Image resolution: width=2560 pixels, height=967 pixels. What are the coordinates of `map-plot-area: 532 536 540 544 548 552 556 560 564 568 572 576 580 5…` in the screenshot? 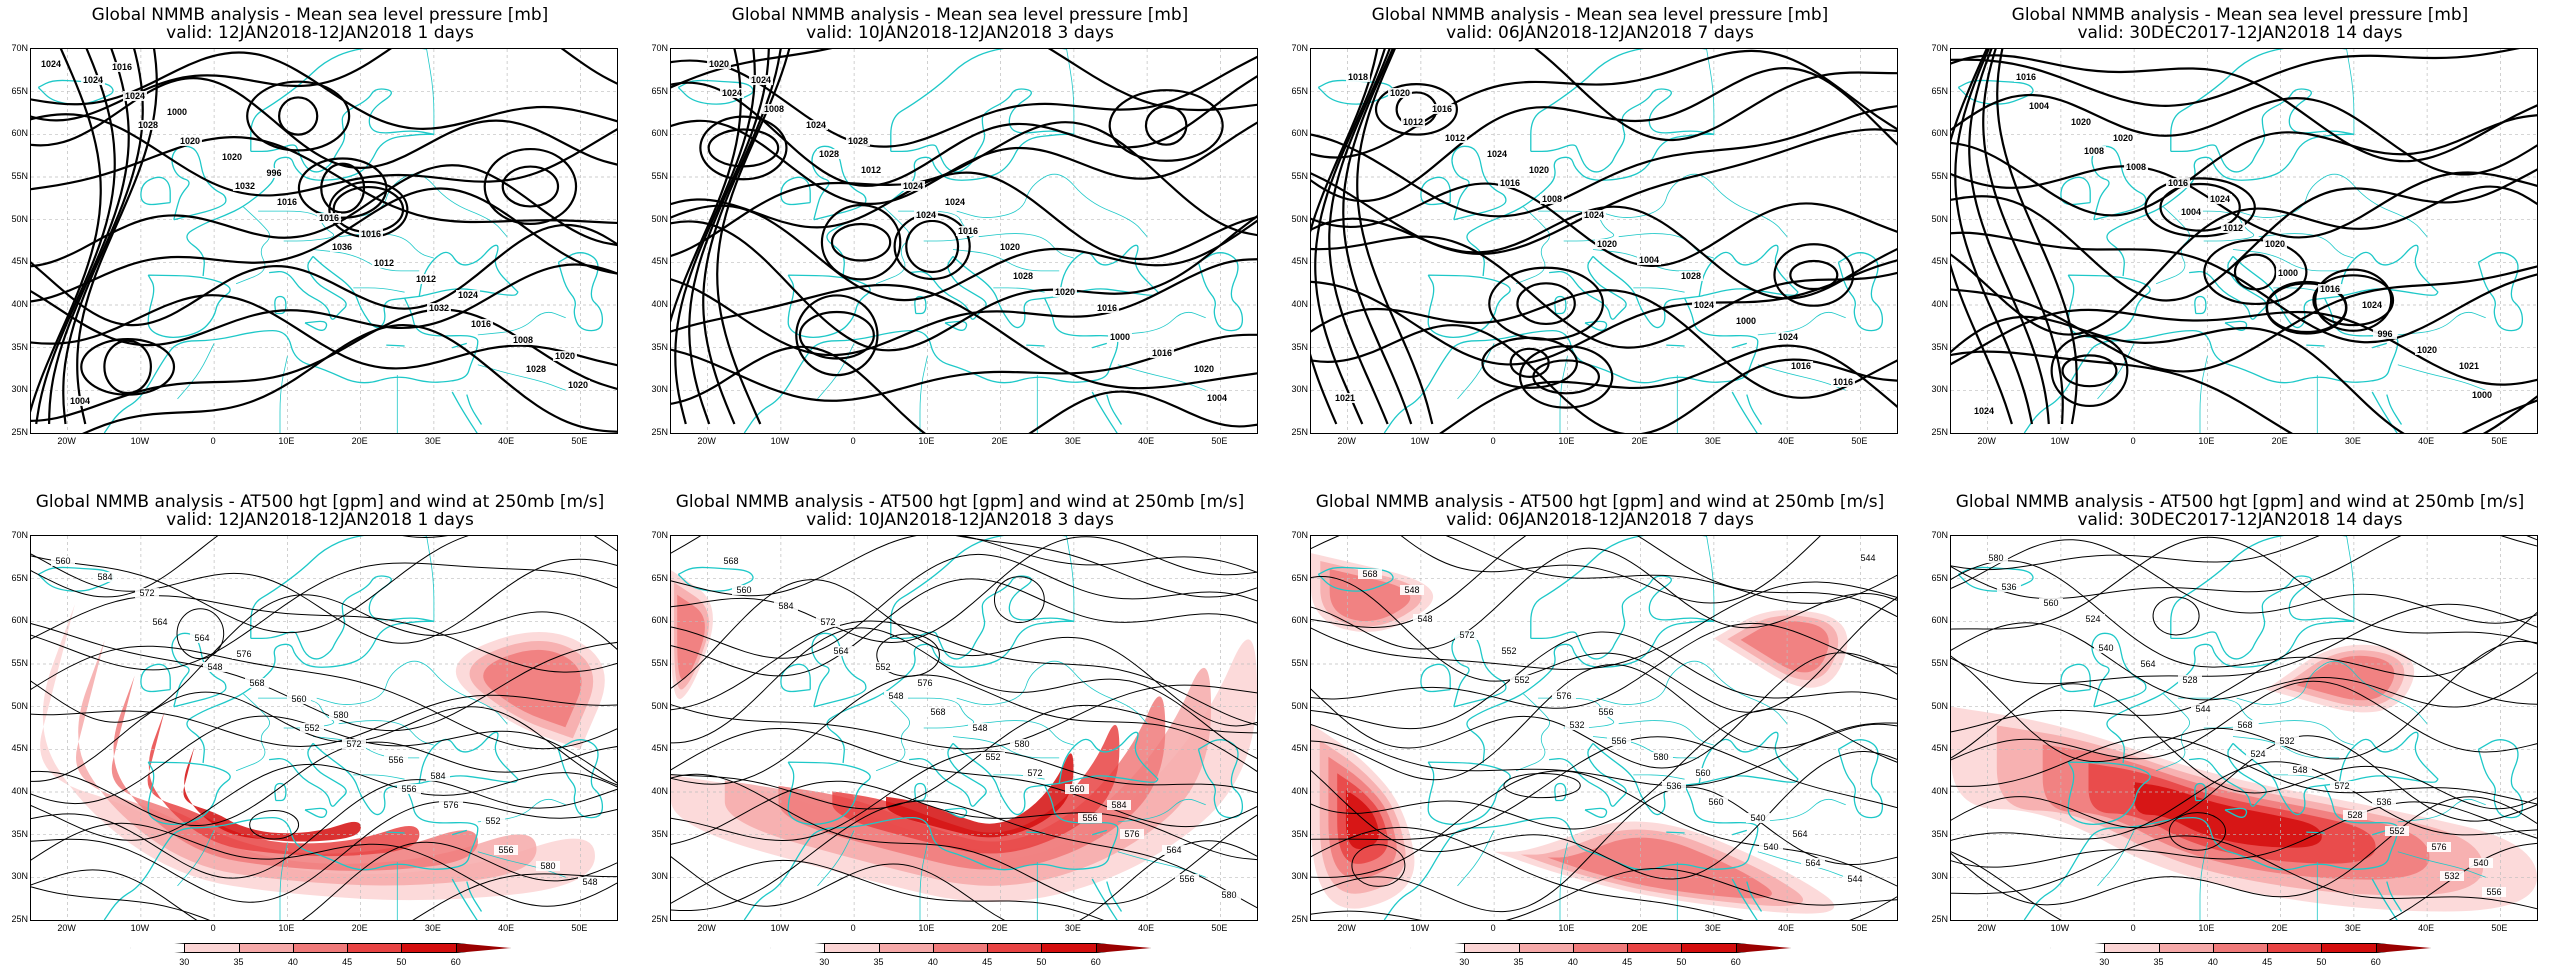 It's located at (1604, 728).